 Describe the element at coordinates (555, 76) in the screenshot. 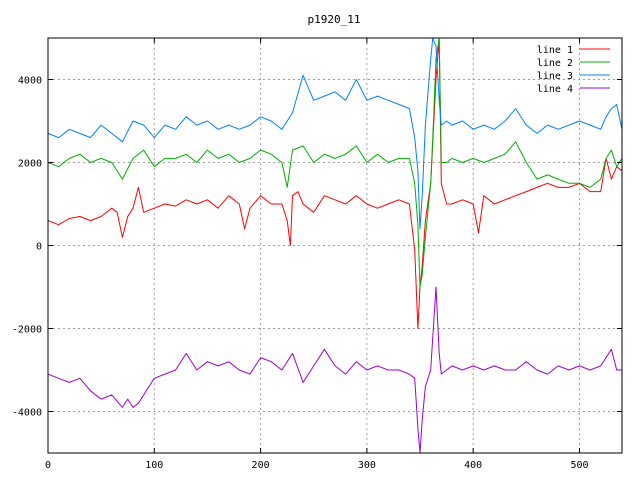

I see `legend-label: line 3` at that location.